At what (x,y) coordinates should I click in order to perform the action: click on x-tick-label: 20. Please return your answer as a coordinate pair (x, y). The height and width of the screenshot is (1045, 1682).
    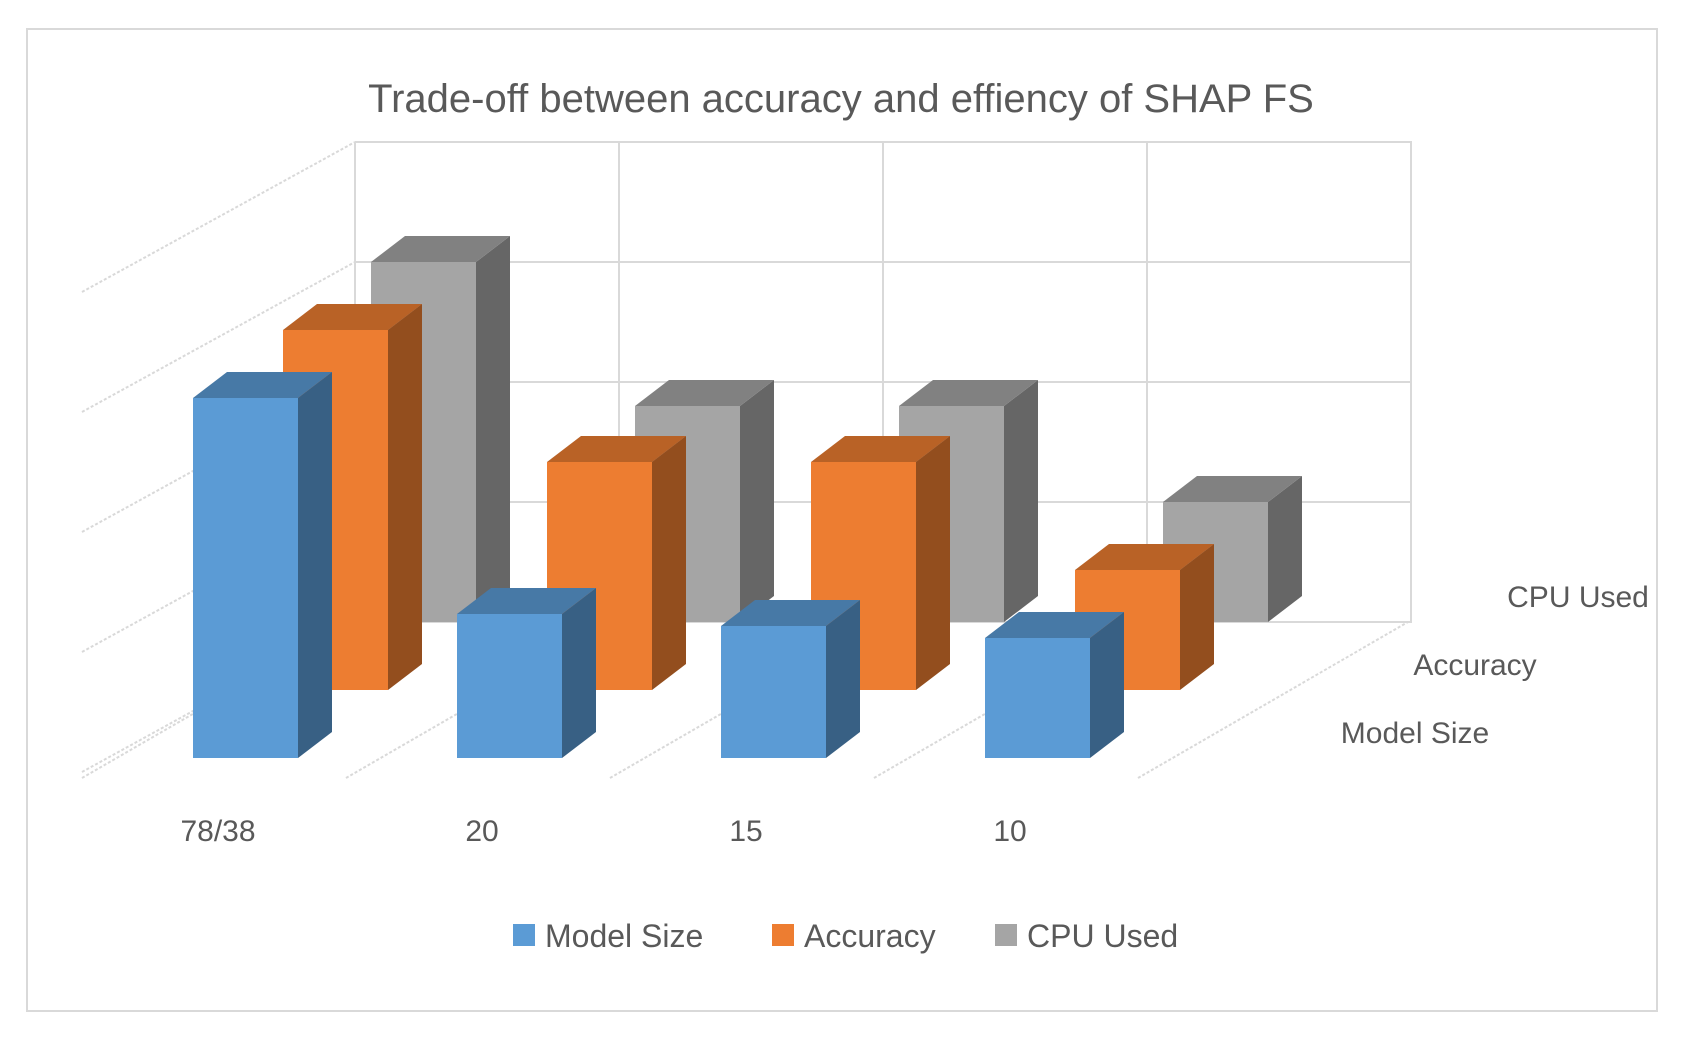
    Looking at the image, I should click on (481, 831).